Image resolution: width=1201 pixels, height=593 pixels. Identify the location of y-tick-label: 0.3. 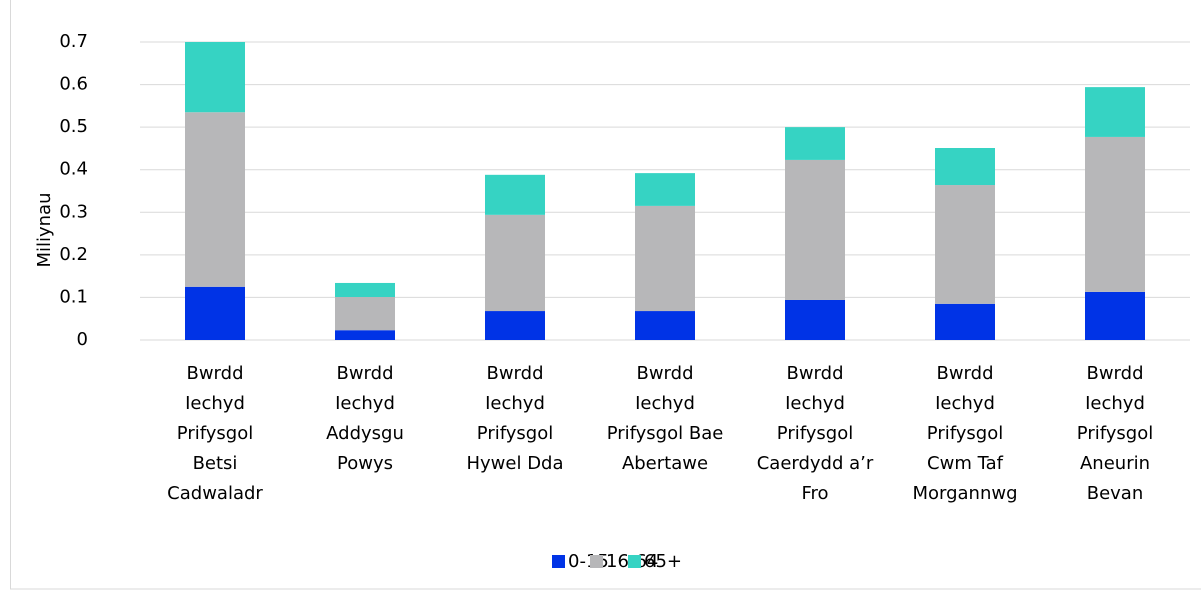
(73, 211).